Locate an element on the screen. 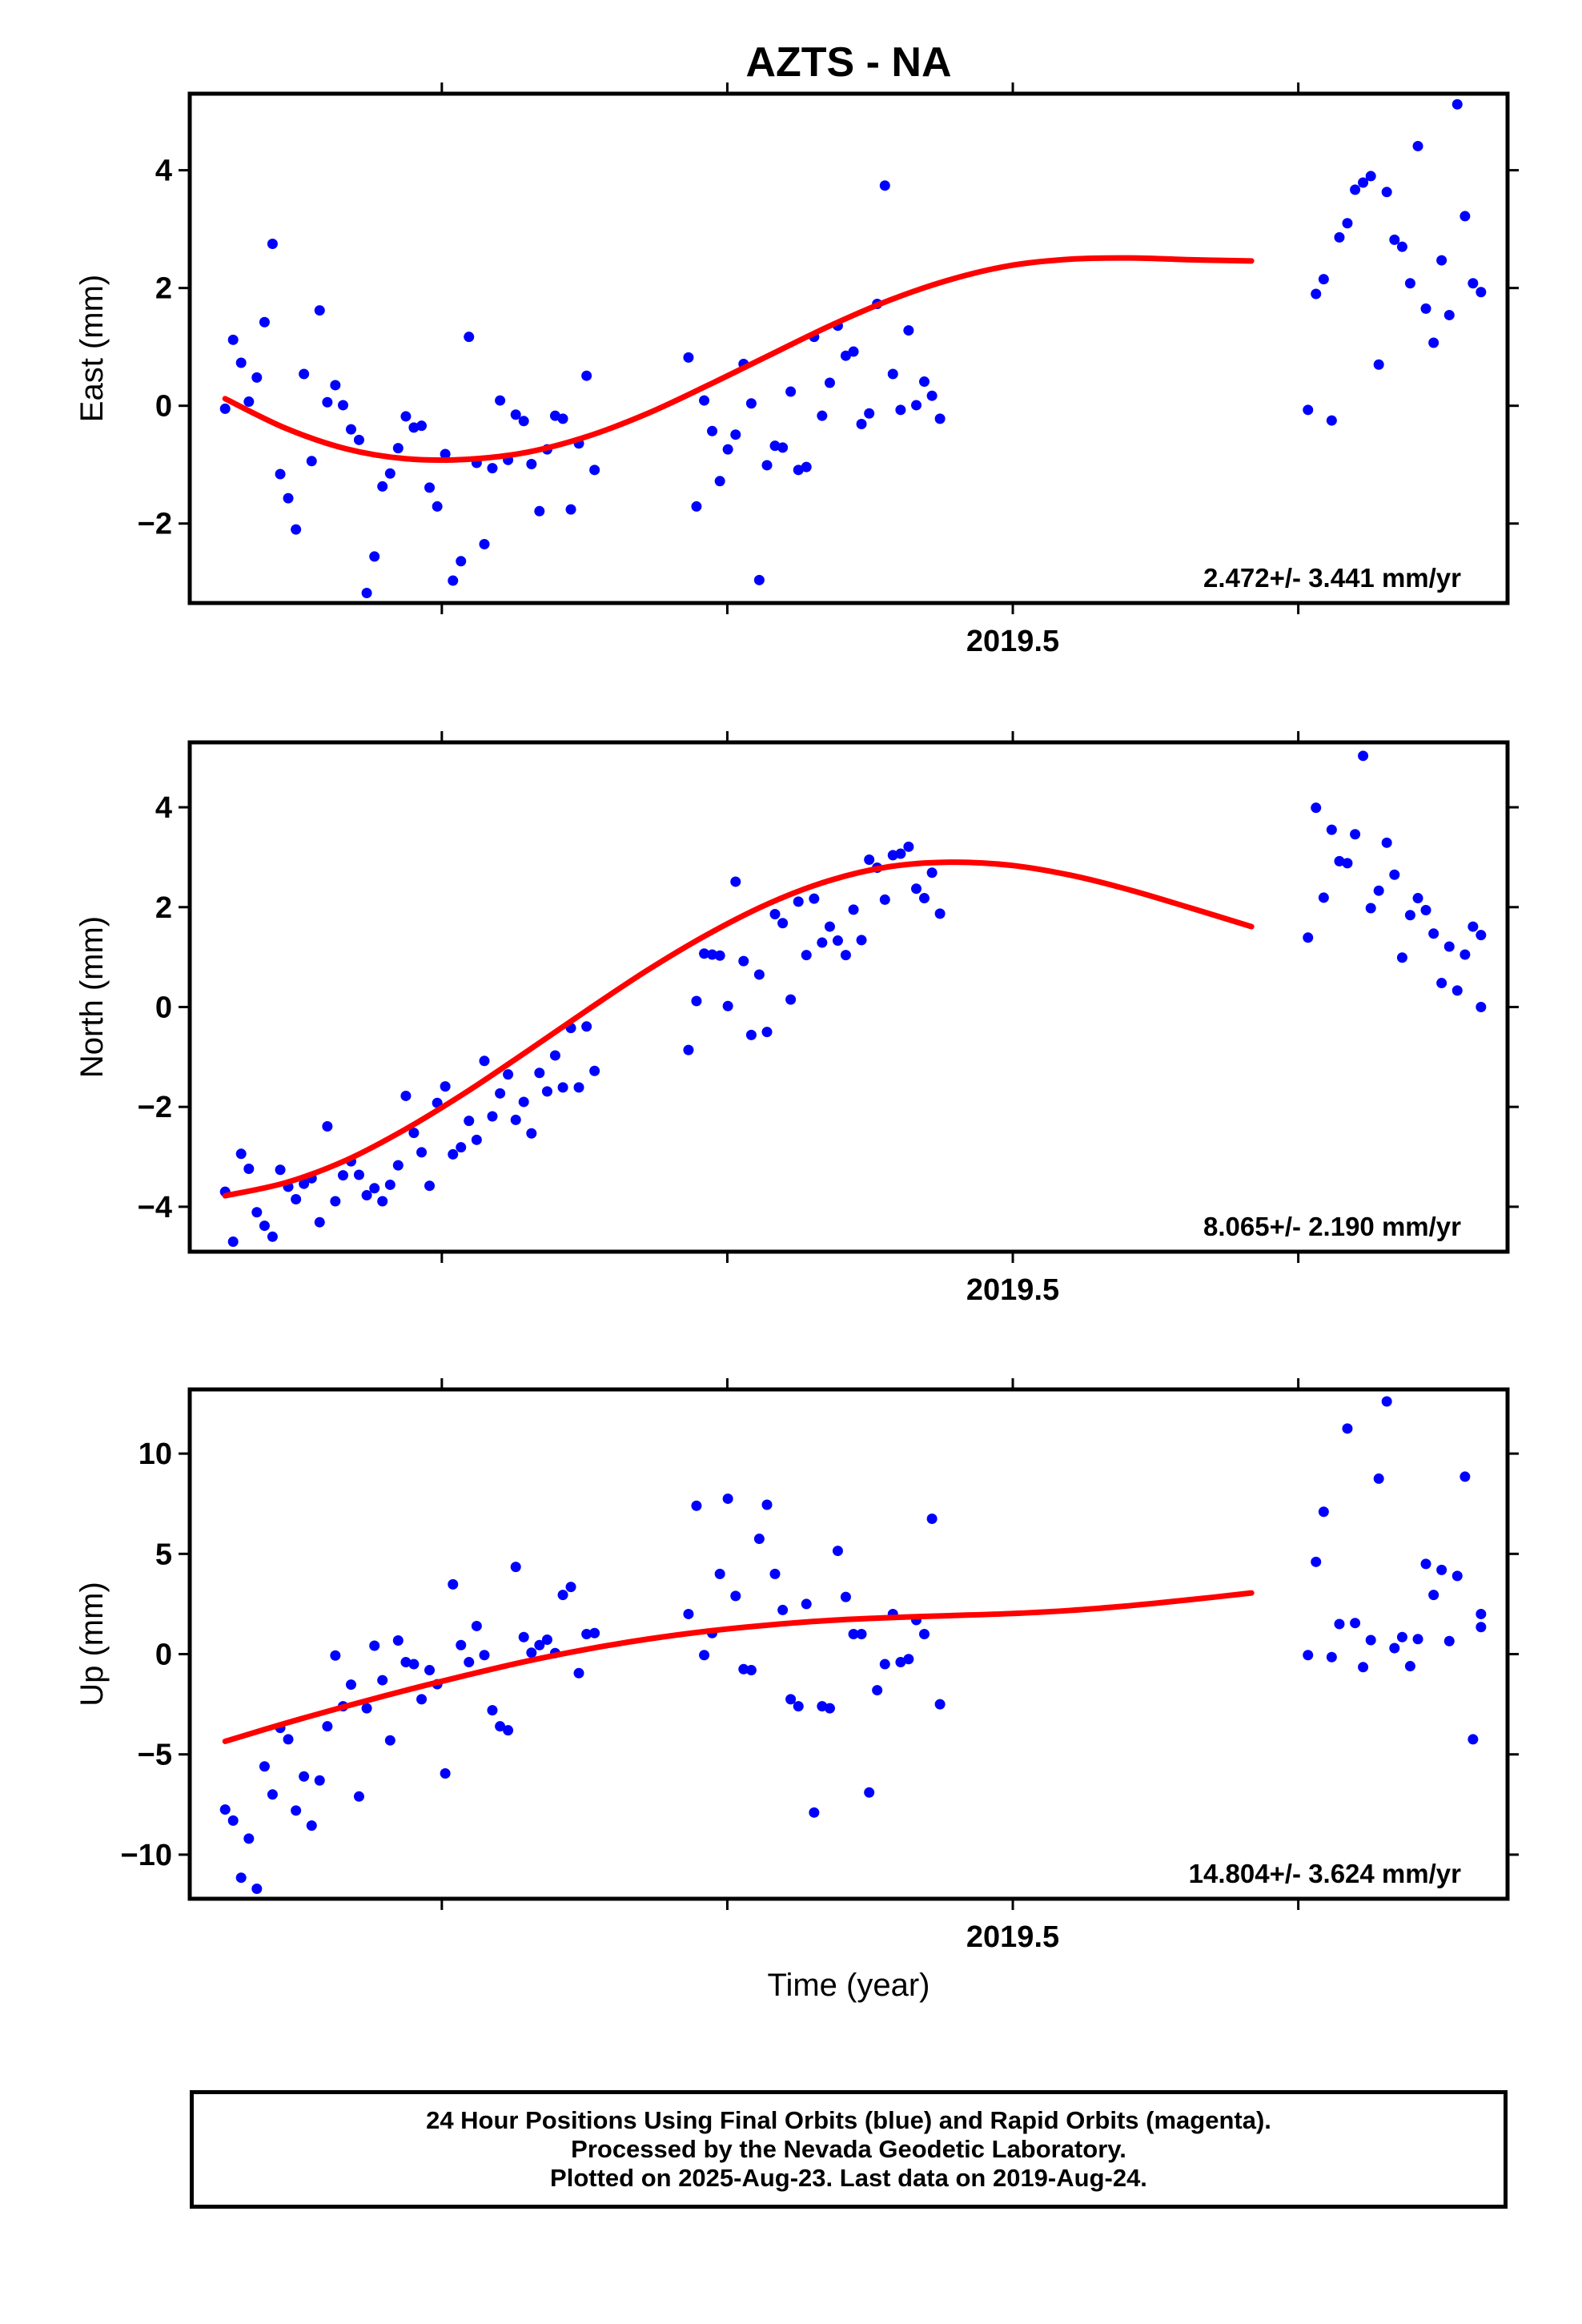 The image size is (1582, 2324). north-xtick-label: 2019.5 is located at coordinates (1012, 1290).